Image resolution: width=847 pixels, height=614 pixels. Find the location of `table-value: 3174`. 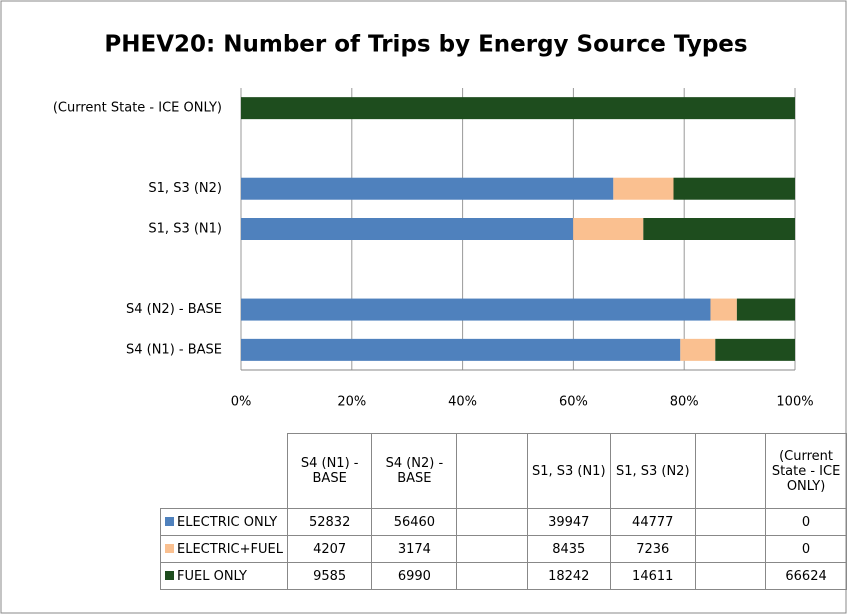

table-value: 3174 is located at coordinates (414, 549).